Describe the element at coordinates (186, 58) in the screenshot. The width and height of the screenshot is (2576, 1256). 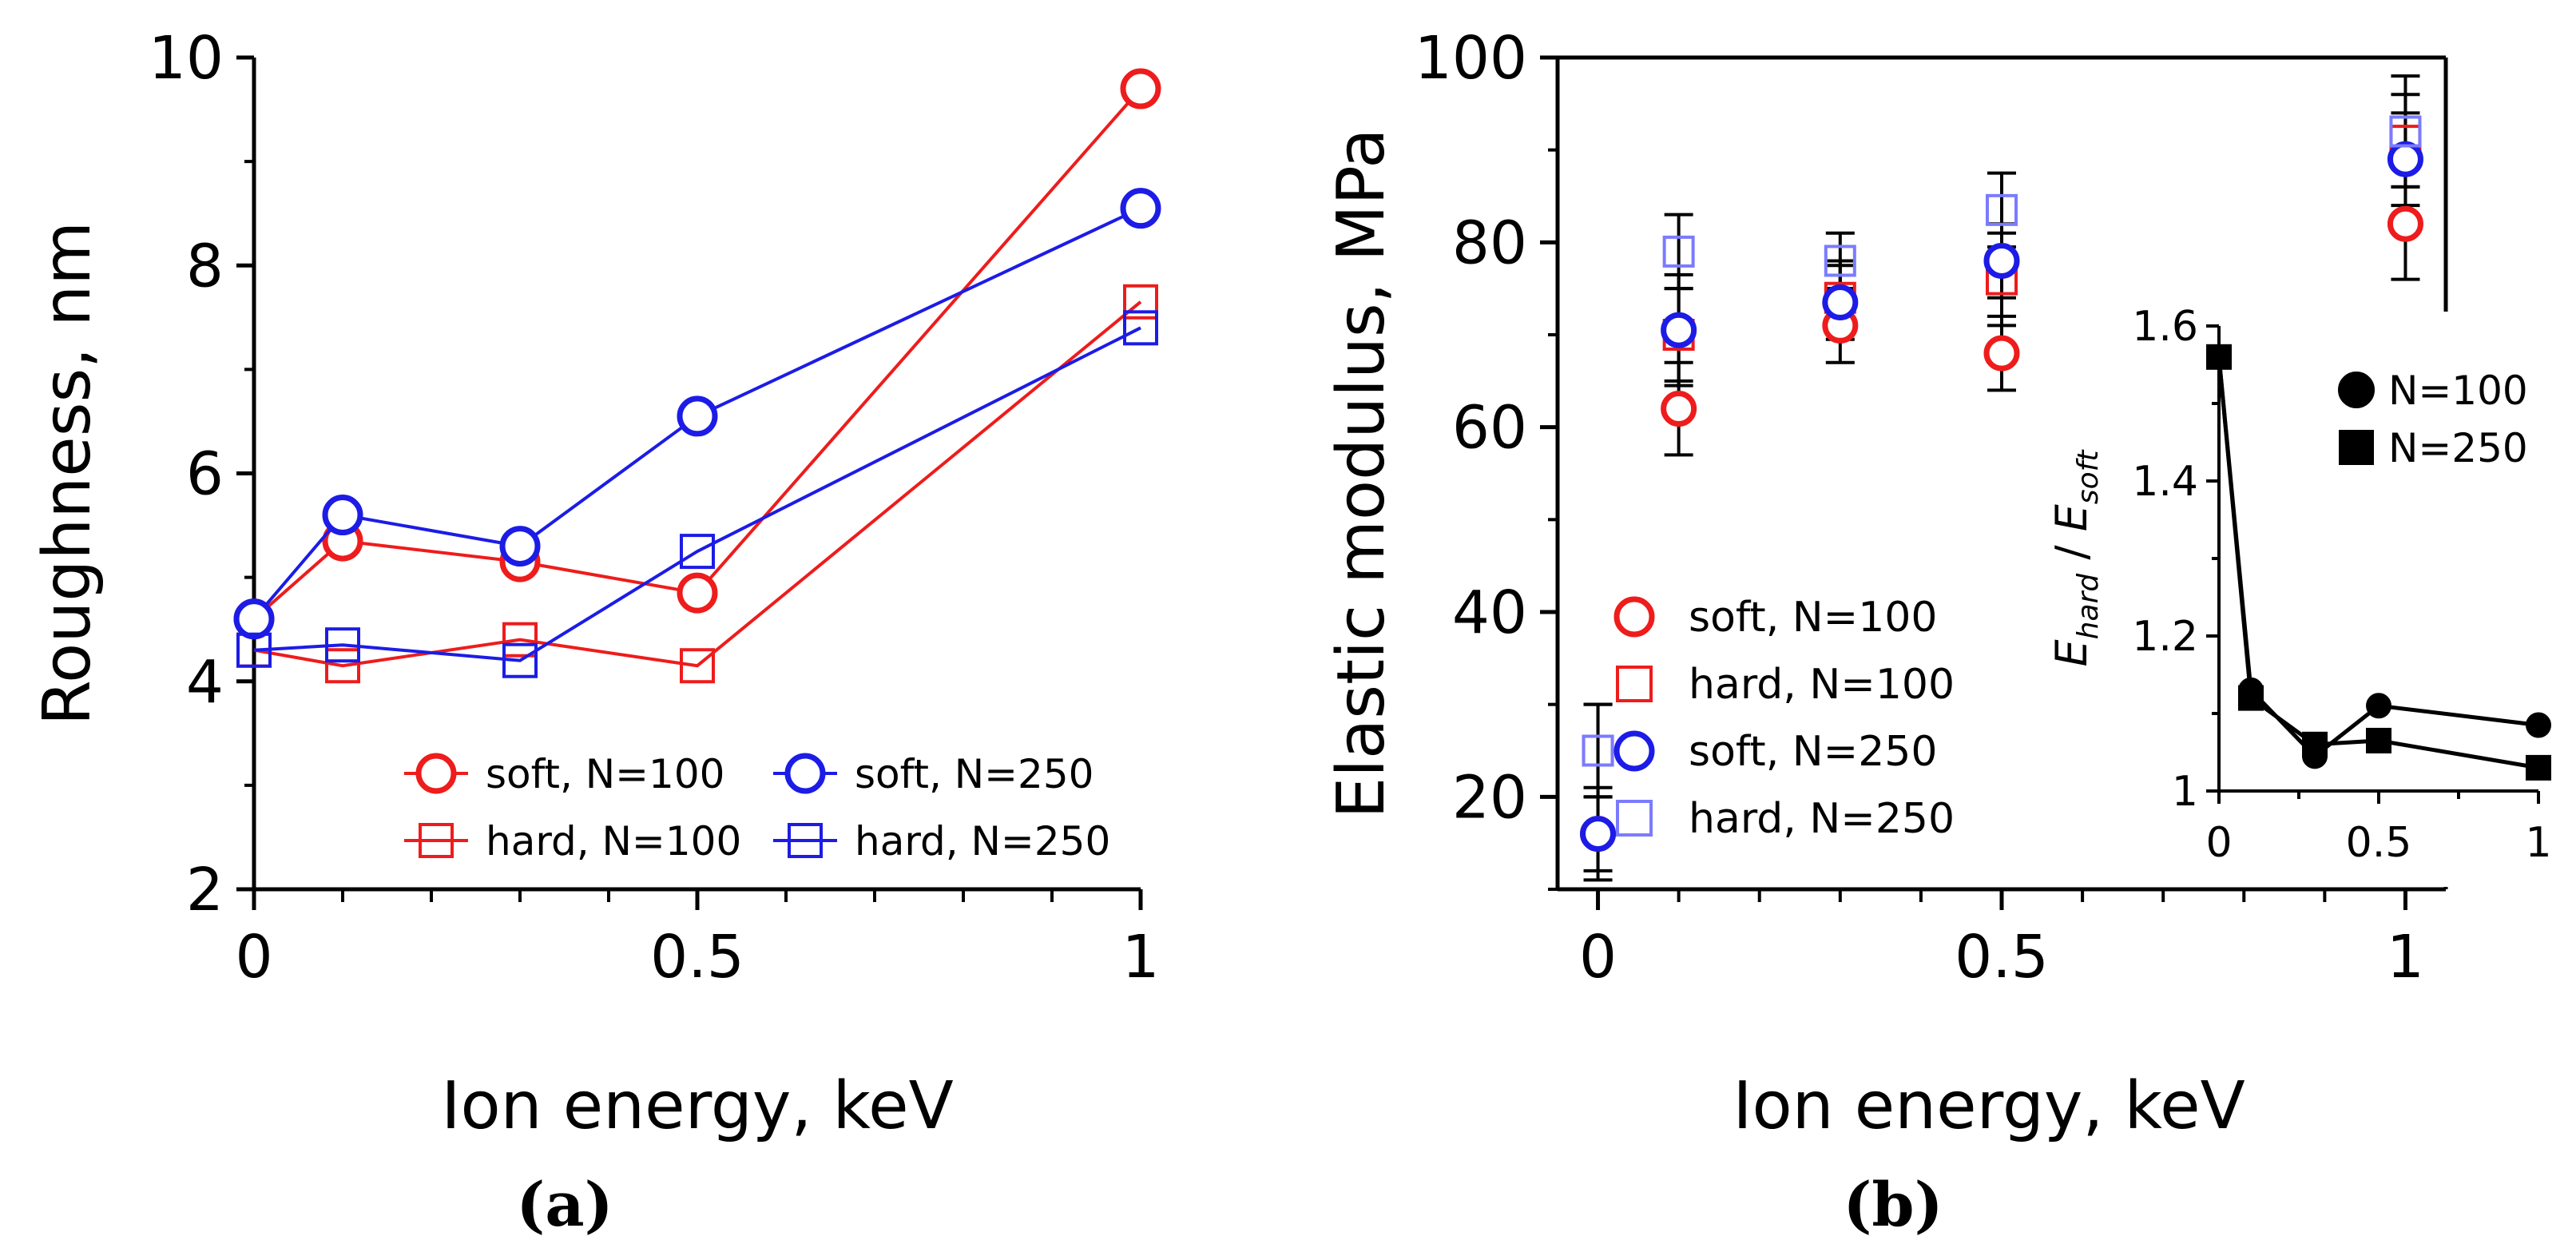
I see `y-tick-label: 10` at that location.